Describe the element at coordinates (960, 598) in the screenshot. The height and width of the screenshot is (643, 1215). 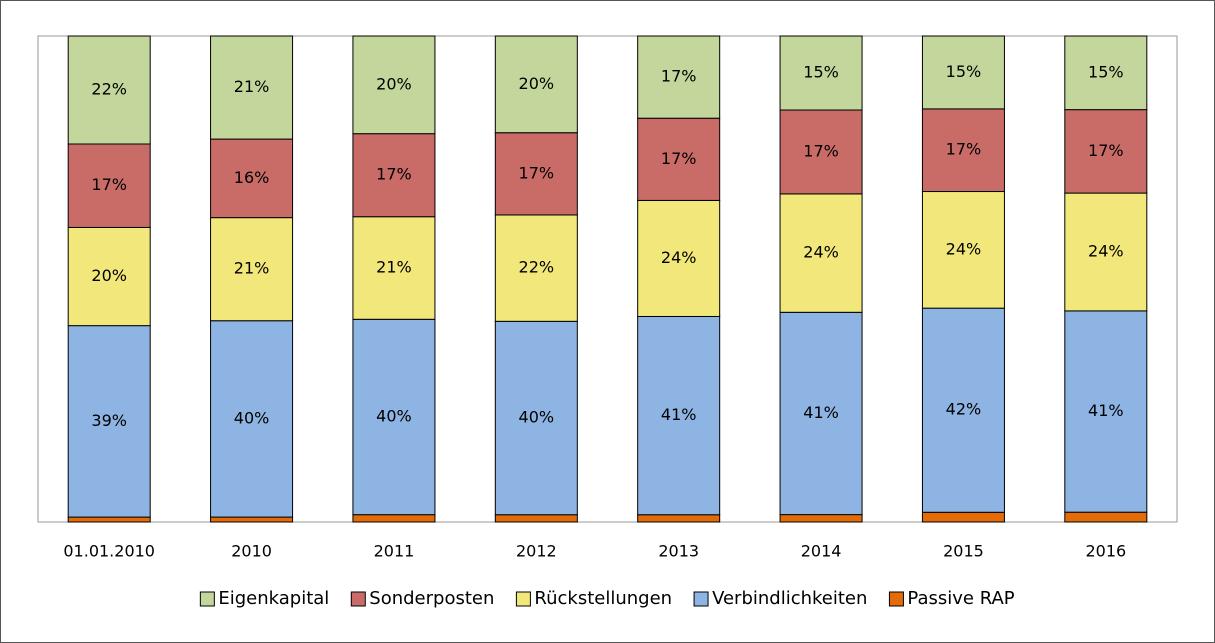
I see `legend-label: Passive RAP` at that location.